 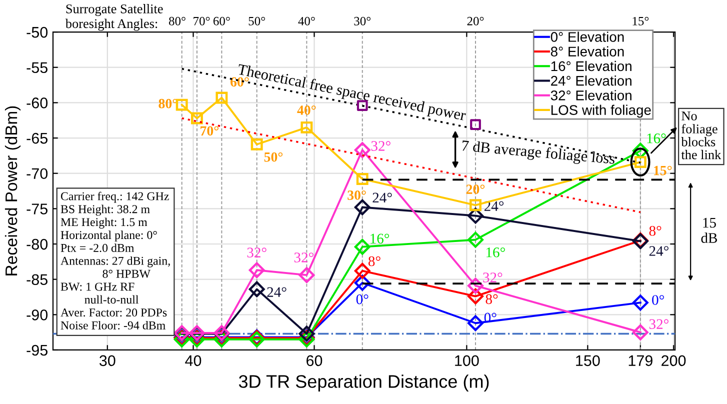 What do you see at coordinates (363, 383) in the screenshot?
I see `x-axis-title: 3D TR Separation Distance (m)` at bounding box center [363, 383].